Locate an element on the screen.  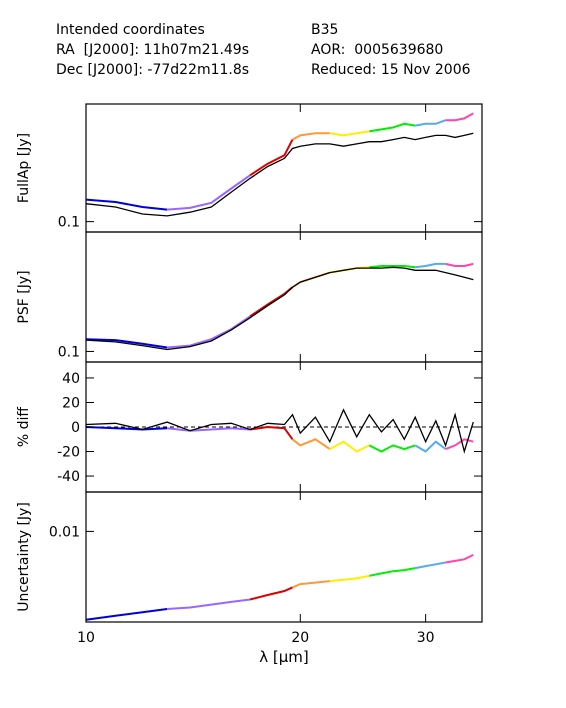
header-left-line-3: Dec [J2000]: -77d22m11.8s is located at coordinates (153, 70).